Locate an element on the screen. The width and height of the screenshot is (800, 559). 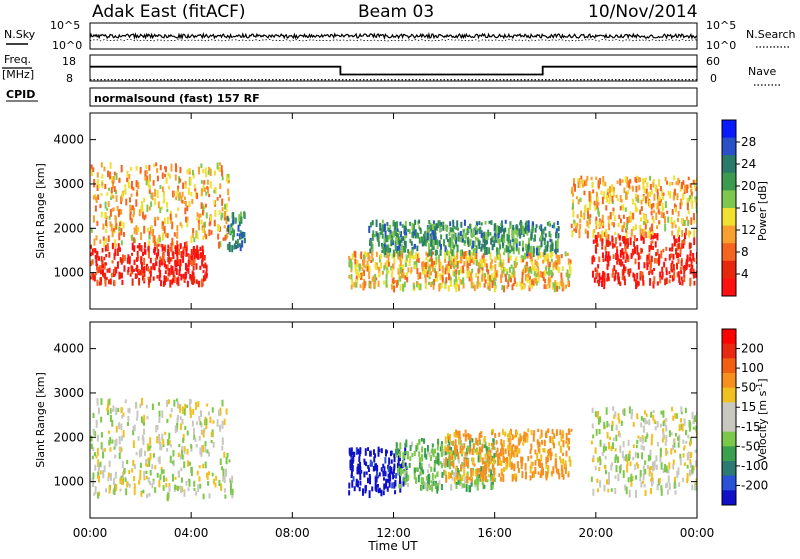
station-title: Adak East (fitACF) is located at coordinates (169, 12).